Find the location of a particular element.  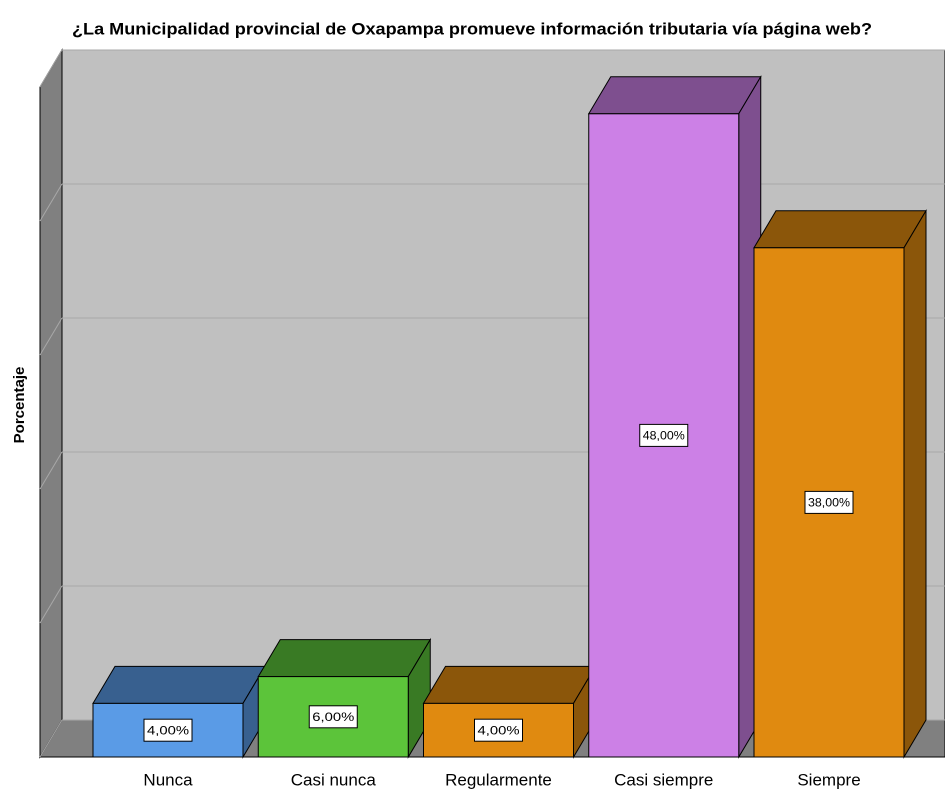

left-wall is located at coordinates (51, 403).